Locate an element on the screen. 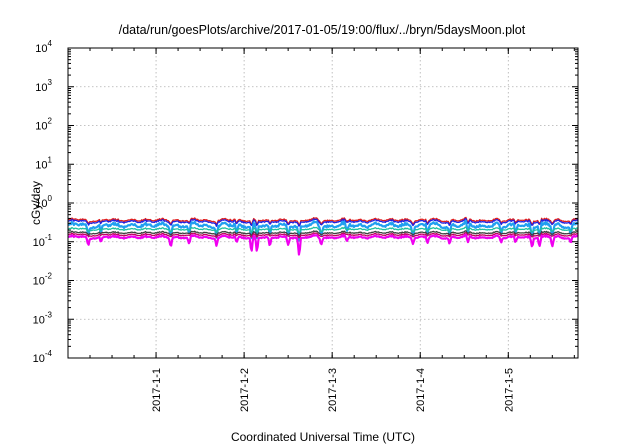 The image size is (640, 448). y-tick-label: 10⁰ is located at coordinates (43, 202).